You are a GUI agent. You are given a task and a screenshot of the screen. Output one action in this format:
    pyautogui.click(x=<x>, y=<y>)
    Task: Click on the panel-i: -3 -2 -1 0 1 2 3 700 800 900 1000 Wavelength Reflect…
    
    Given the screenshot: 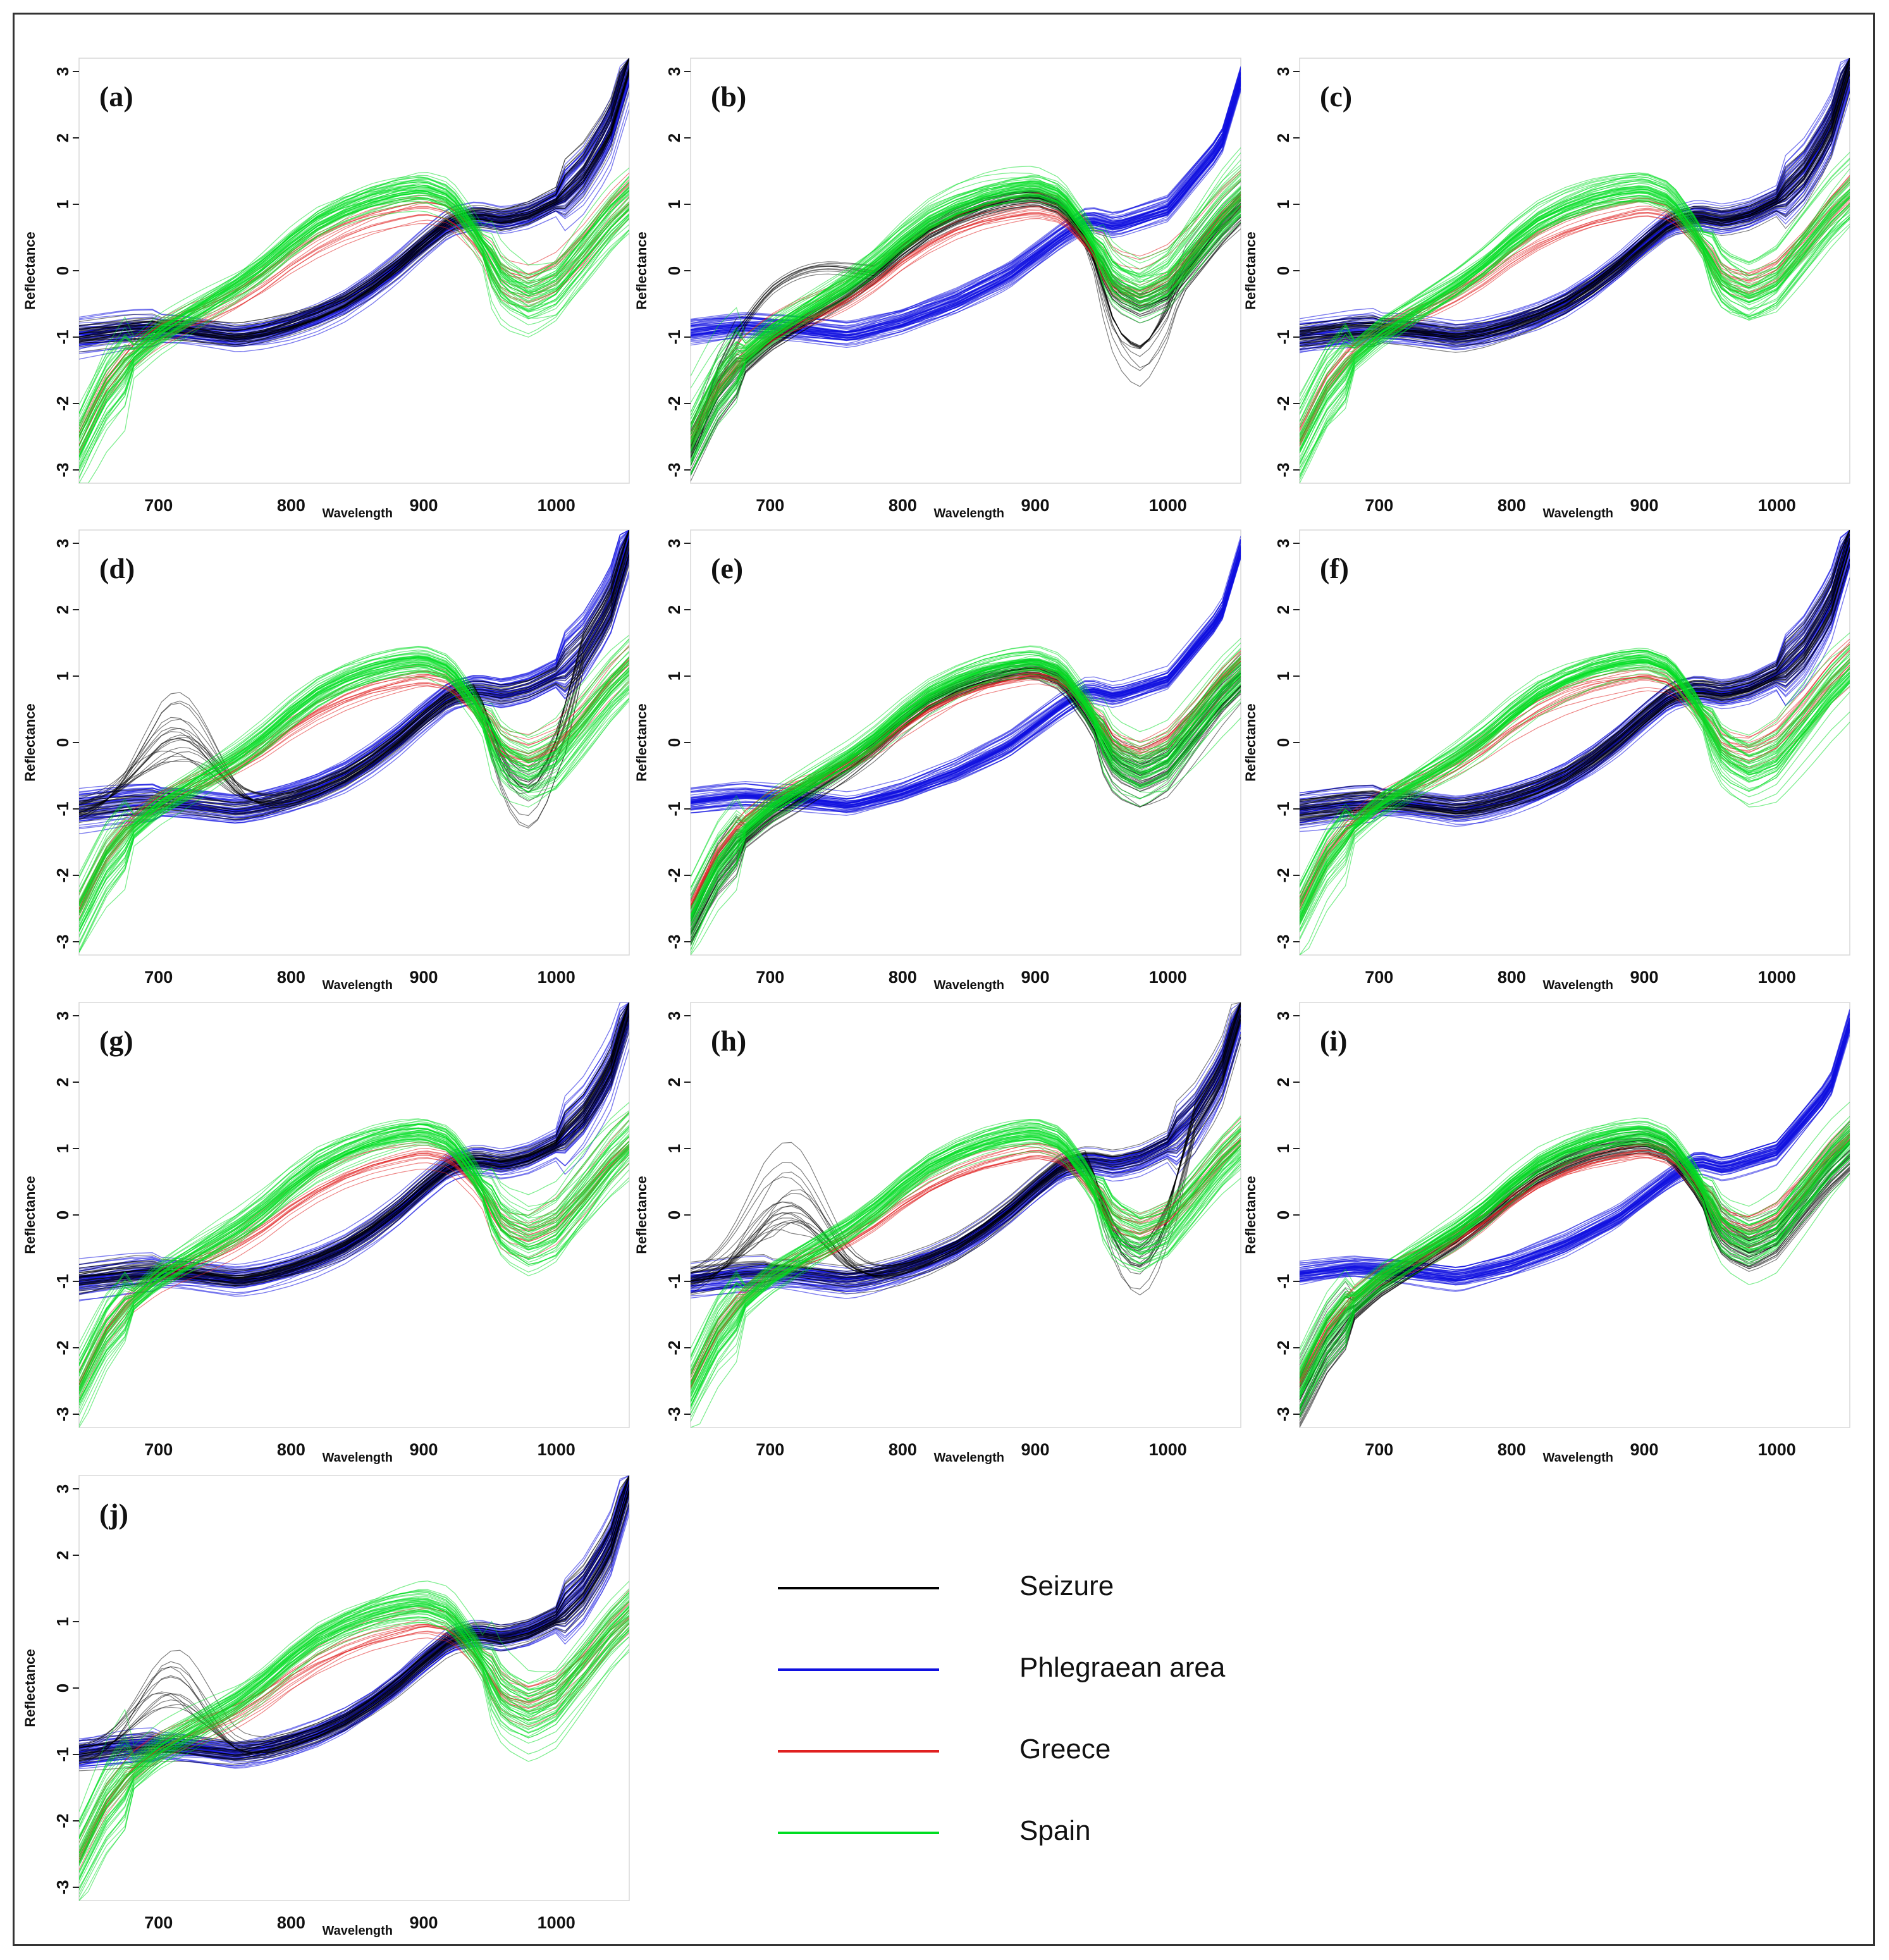 What is the action you would take?
    pyautogui.click(x=1547, y=1234)
    